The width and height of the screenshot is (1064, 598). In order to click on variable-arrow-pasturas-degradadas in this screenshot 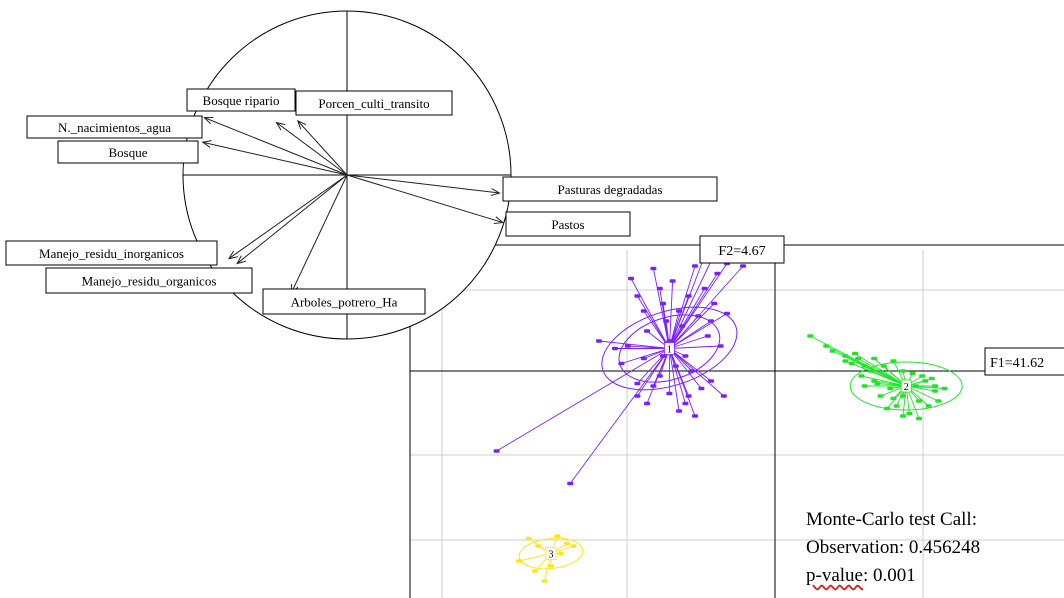, I will do `click(423, 185)`.